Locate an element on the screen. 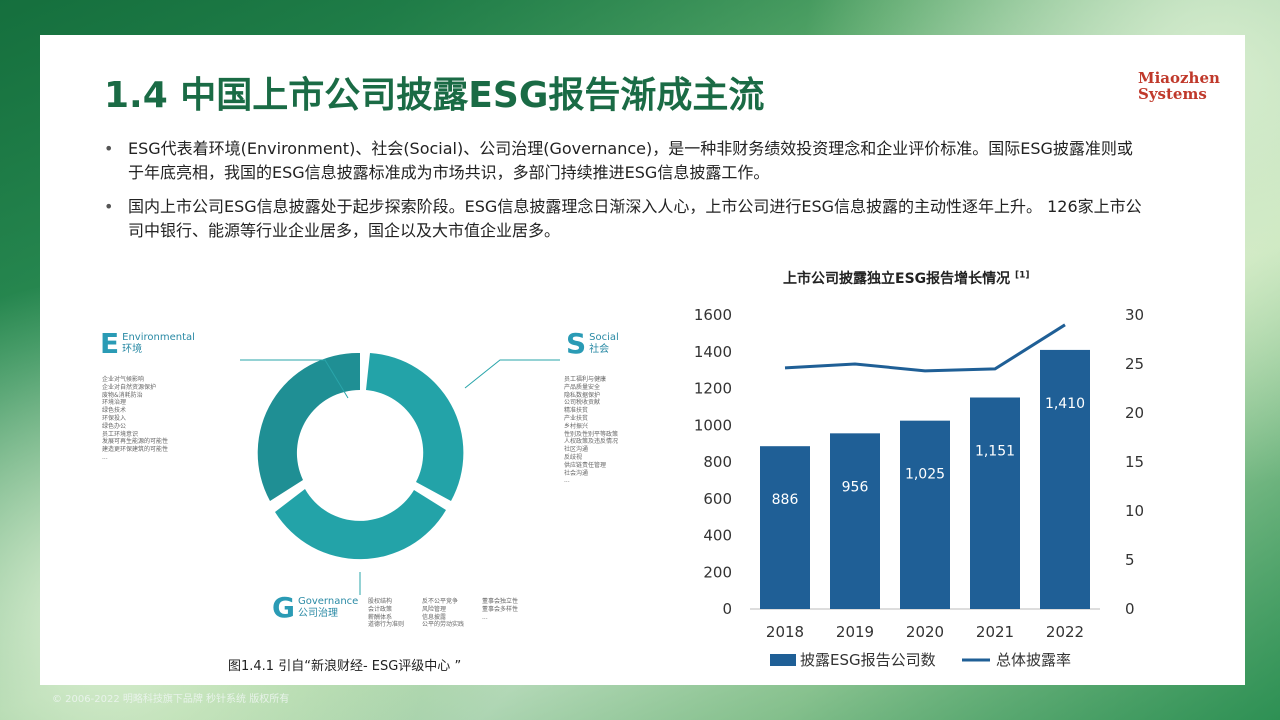 This screenshot has height=720, width=1280. esg-g-col1: 股权结构 会计政策 薪酬体系 道德行为准则 is located at coordinates (386, 613).